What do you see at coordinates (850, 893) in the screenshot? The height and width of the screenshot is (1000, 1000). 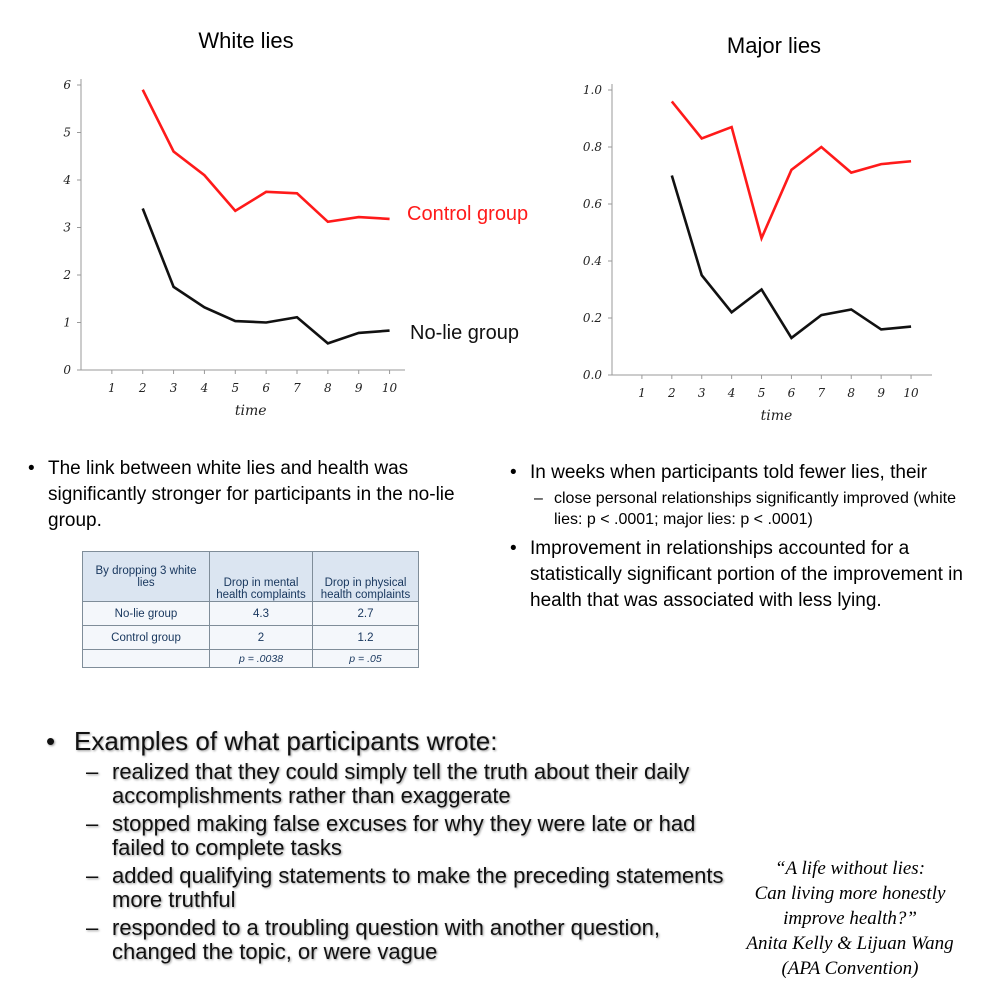 I see `citation-line: Can living more honestly` at bounding box center [850, 893].